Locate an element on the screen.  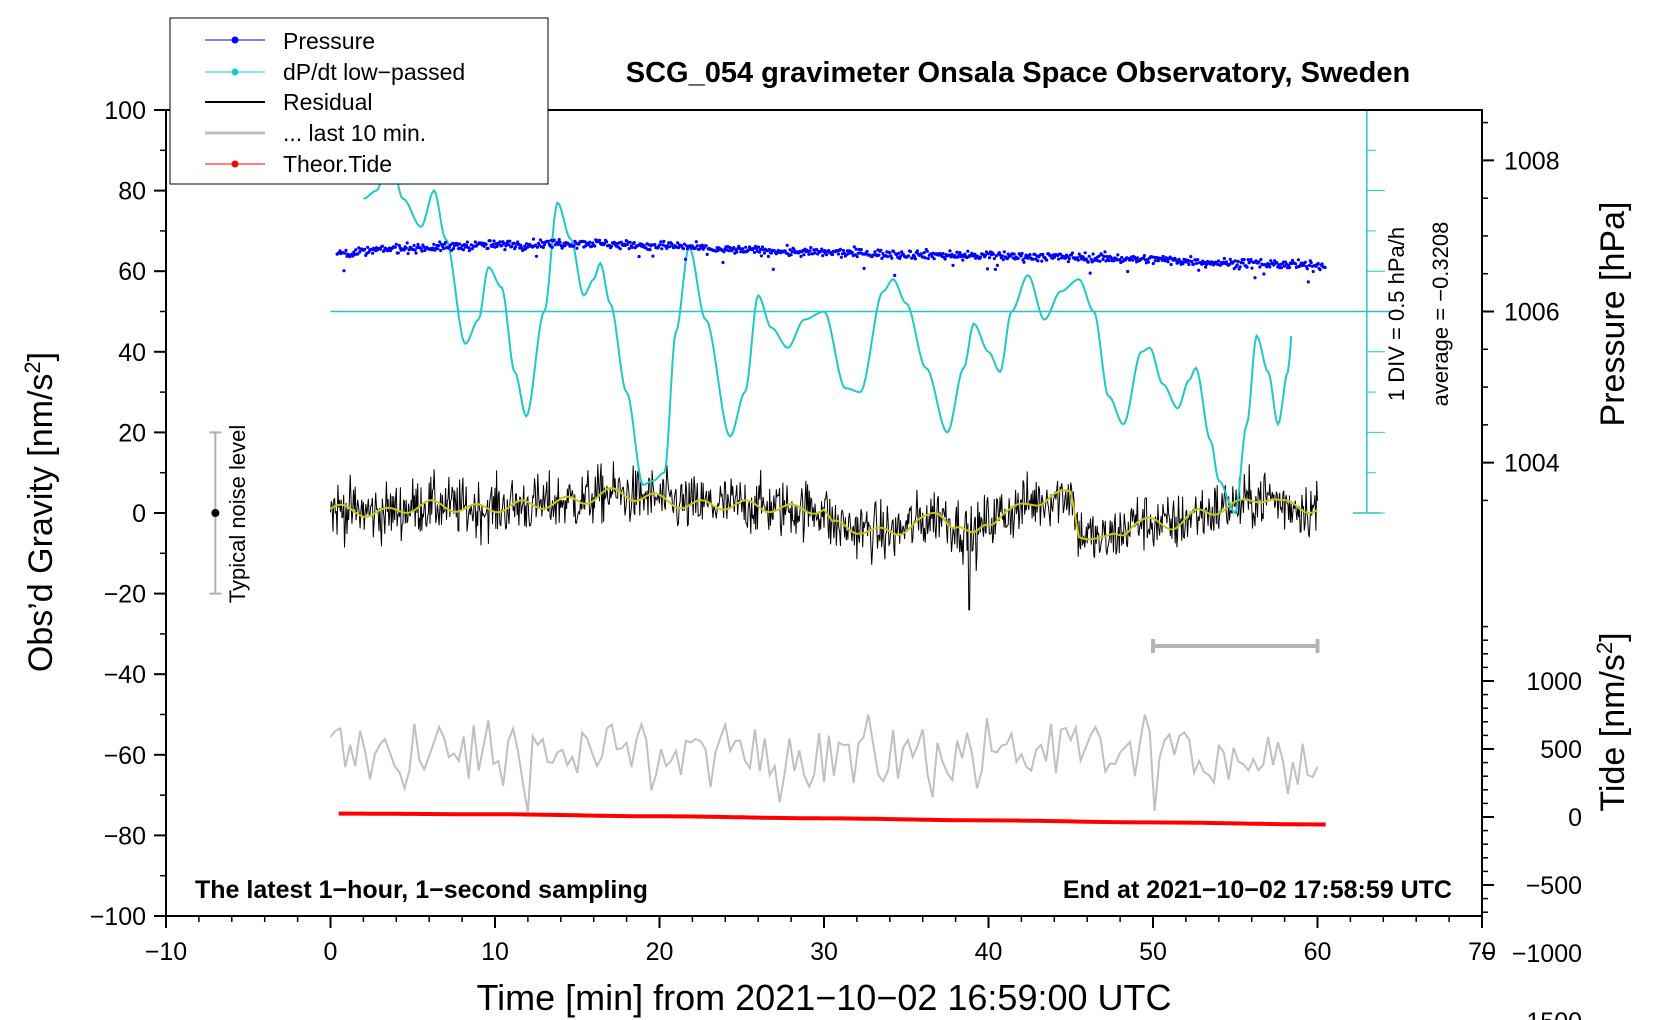
y-tick-label: 80 is located at coordinates (132, 192).